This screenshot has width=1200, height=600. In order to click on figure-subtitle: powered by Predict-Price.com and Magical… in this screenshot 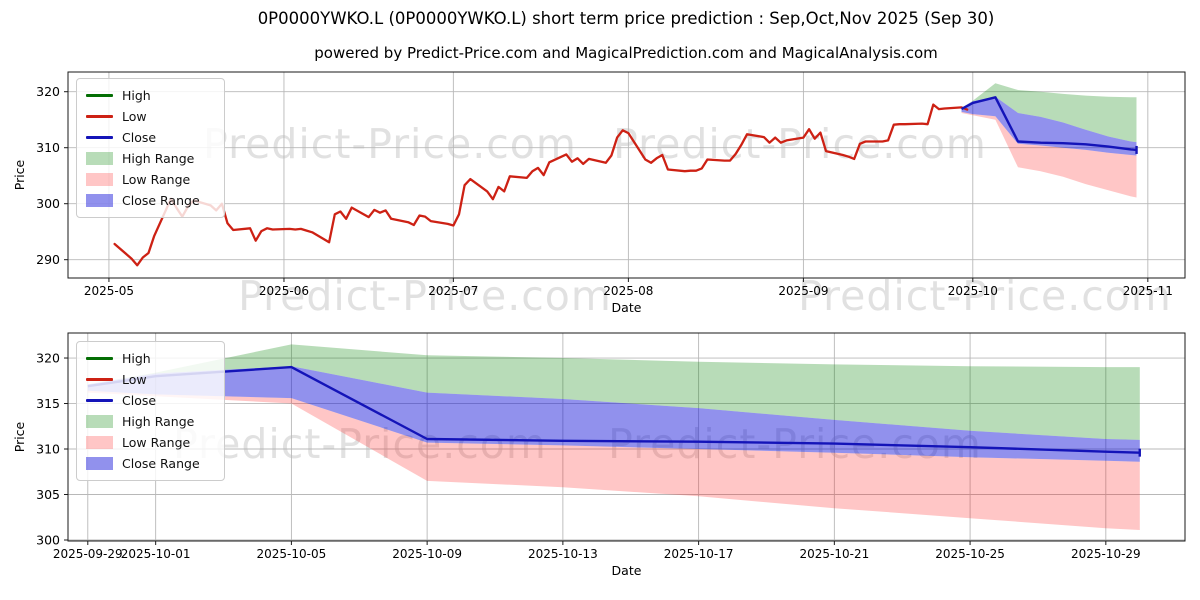, I will do `click(626, 53)`.